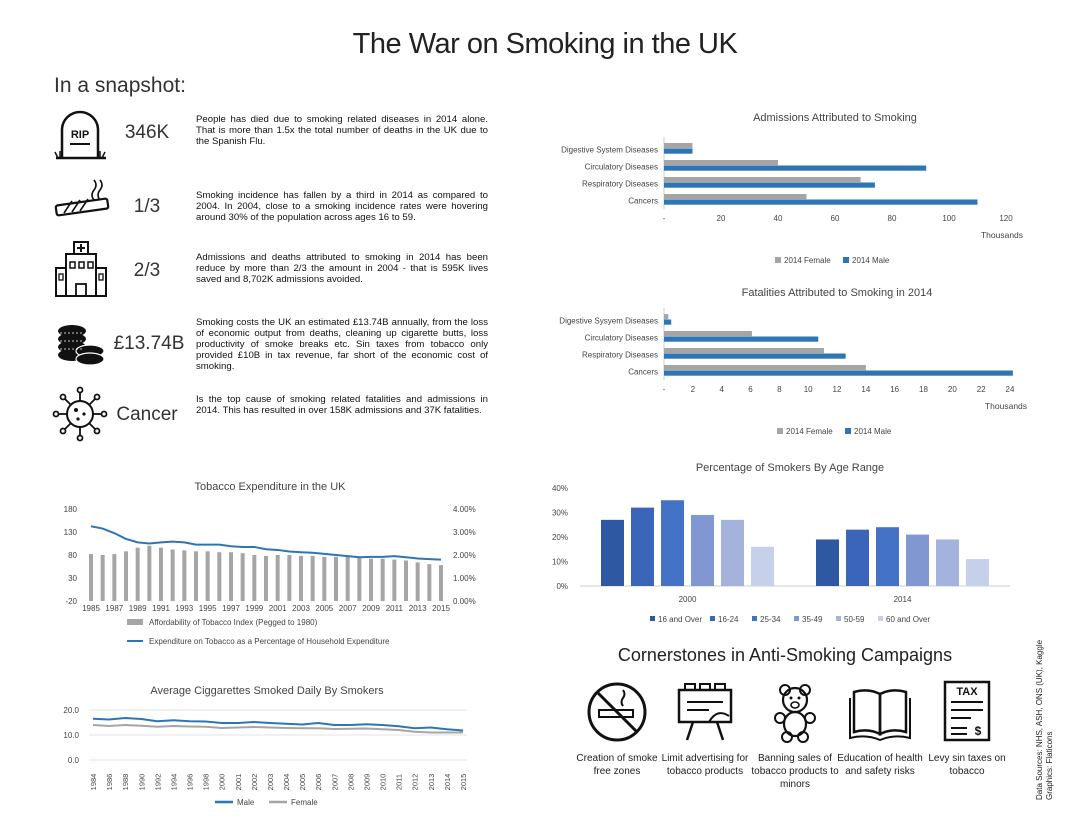 The height and width of the screenshot is (818, 1090). Describe the element at coordinates (334, 782) in the screenshot. I see `tick-label: 2007` at that location.